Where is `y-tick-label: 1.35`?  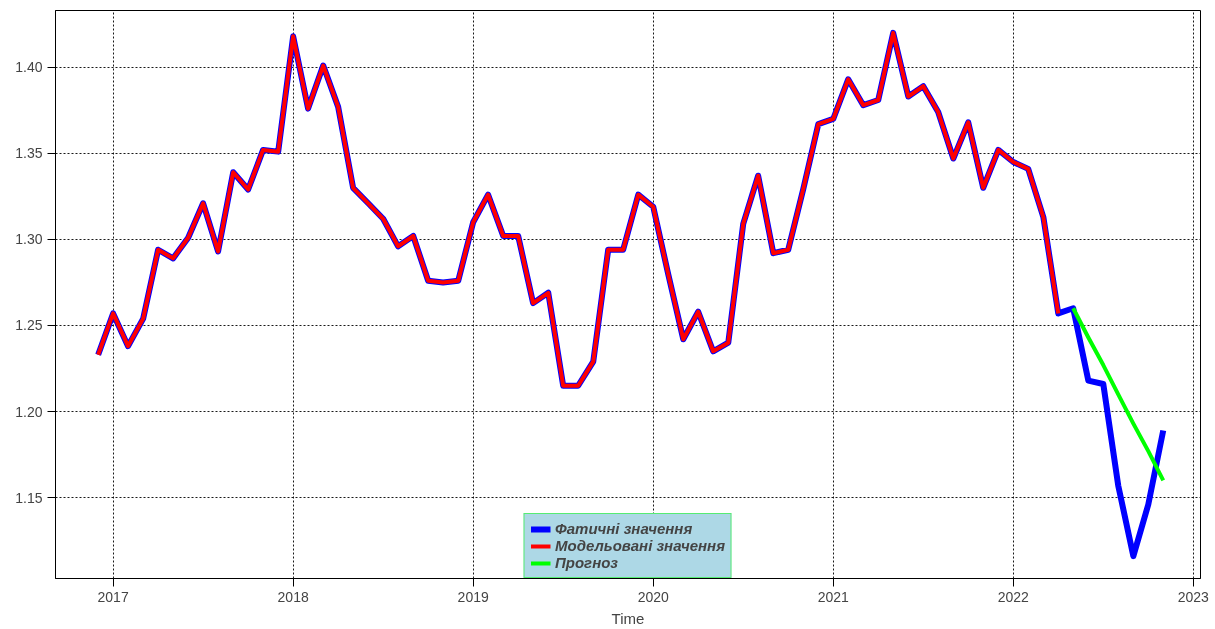 y-tick-label: 1.35 is located at coordinates (29, 153).